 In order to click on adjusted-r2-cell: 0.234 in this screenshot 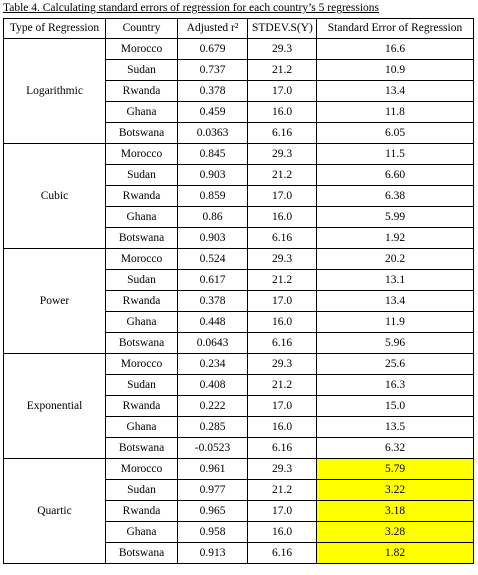, I will do `click(212, 364)`.